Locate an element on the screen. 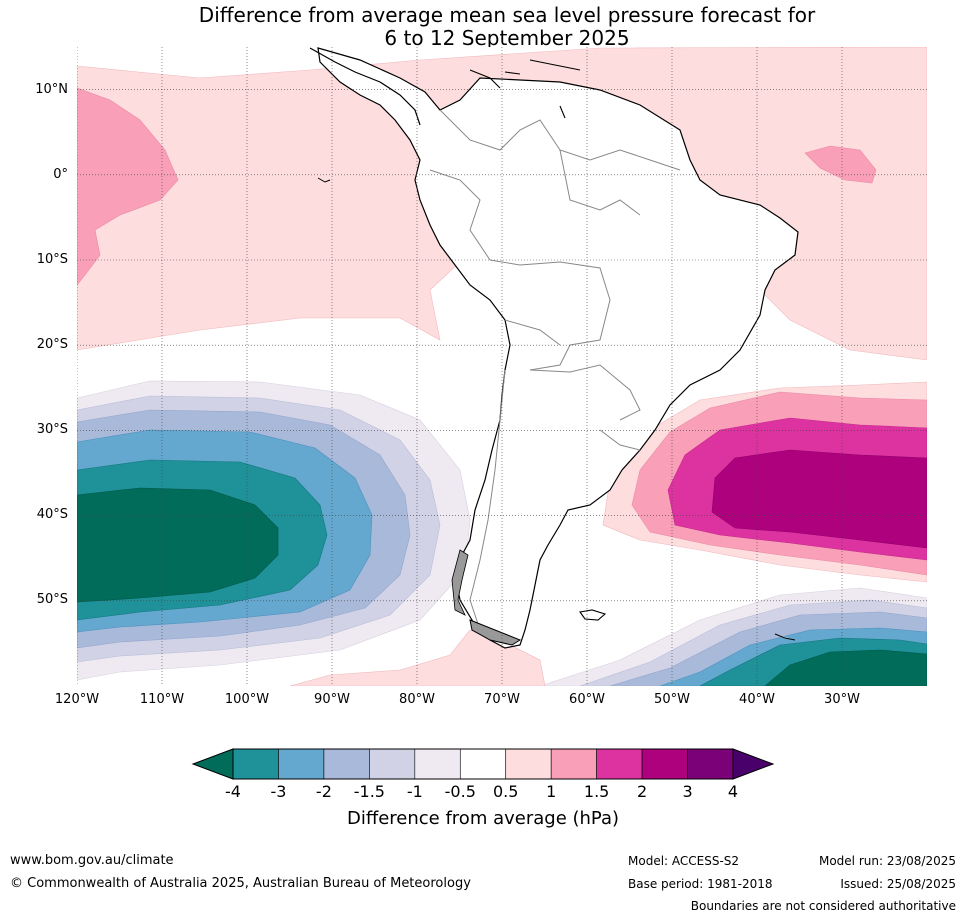  colorbar-label: Difference from average (hPa) is located at coordinates (483, 818).